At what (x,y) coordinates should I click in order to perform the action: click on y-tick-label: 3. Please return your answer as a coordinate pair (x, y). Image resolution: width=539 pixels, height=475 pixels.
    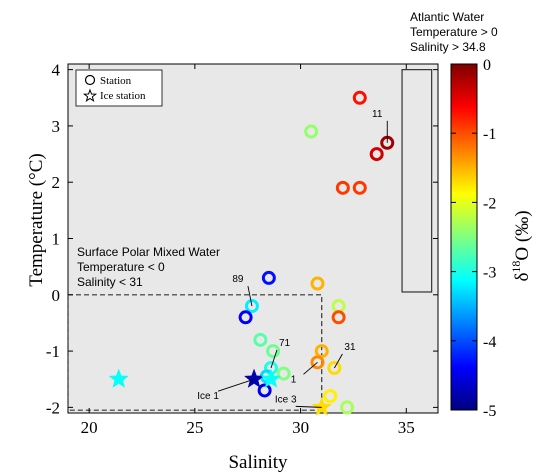
    Looking at the image, I should click on (56, 126).